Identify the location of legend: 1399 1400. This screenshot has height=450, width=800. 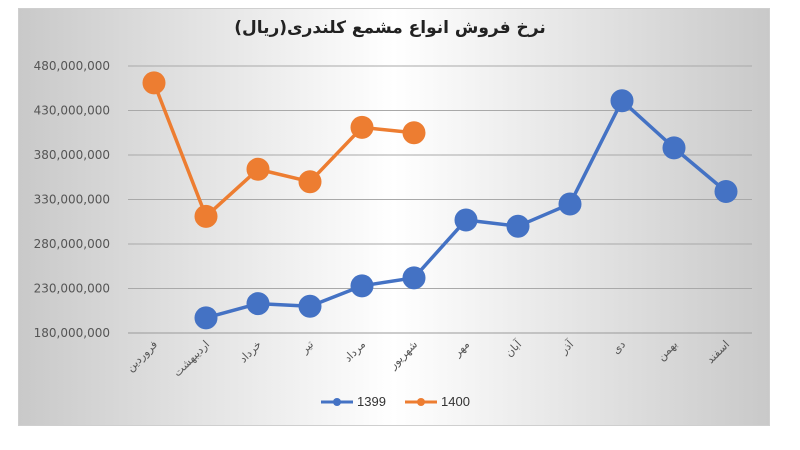
(394, 402).